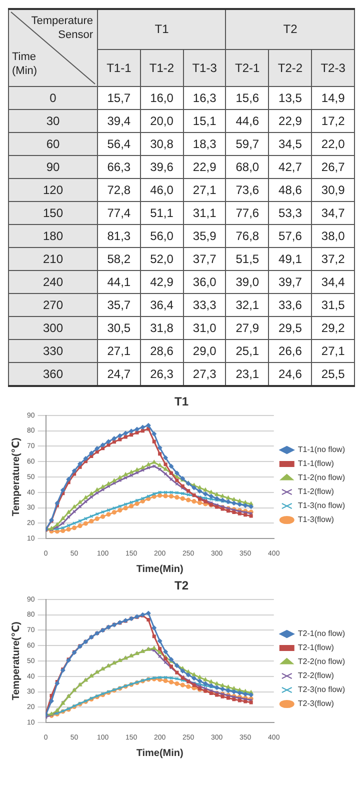  I want to click on y-tick-label: 120, so click(53, 190).